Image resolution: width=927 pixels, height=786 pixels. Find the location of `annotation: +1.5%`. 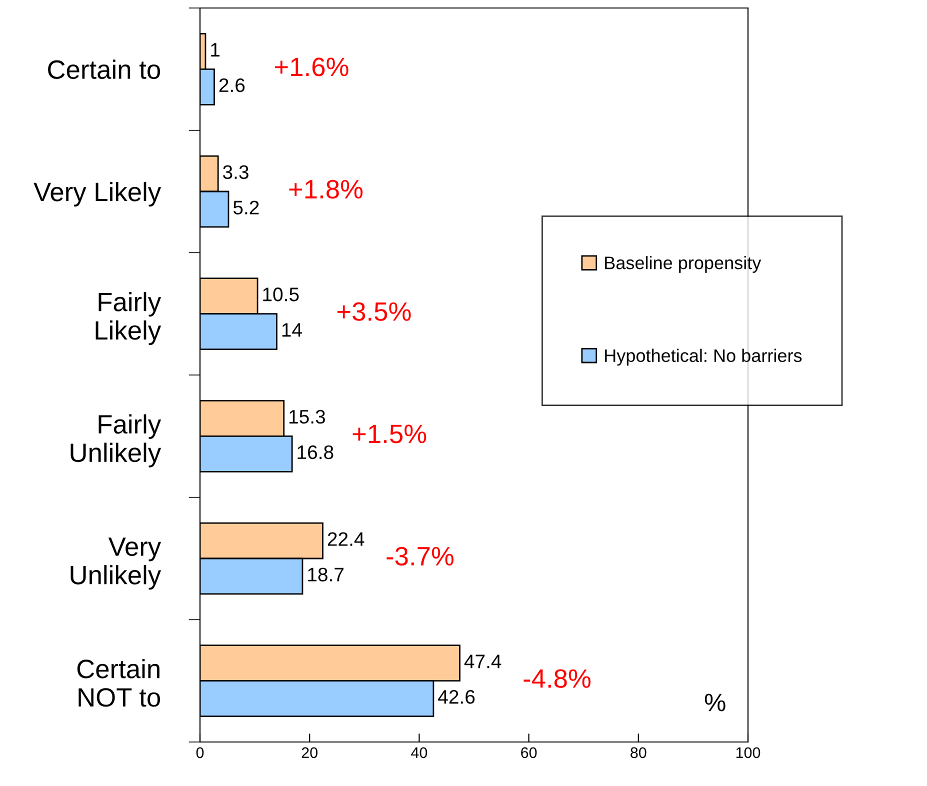

annotation: +1.5% is located at coordinates (389, 434).